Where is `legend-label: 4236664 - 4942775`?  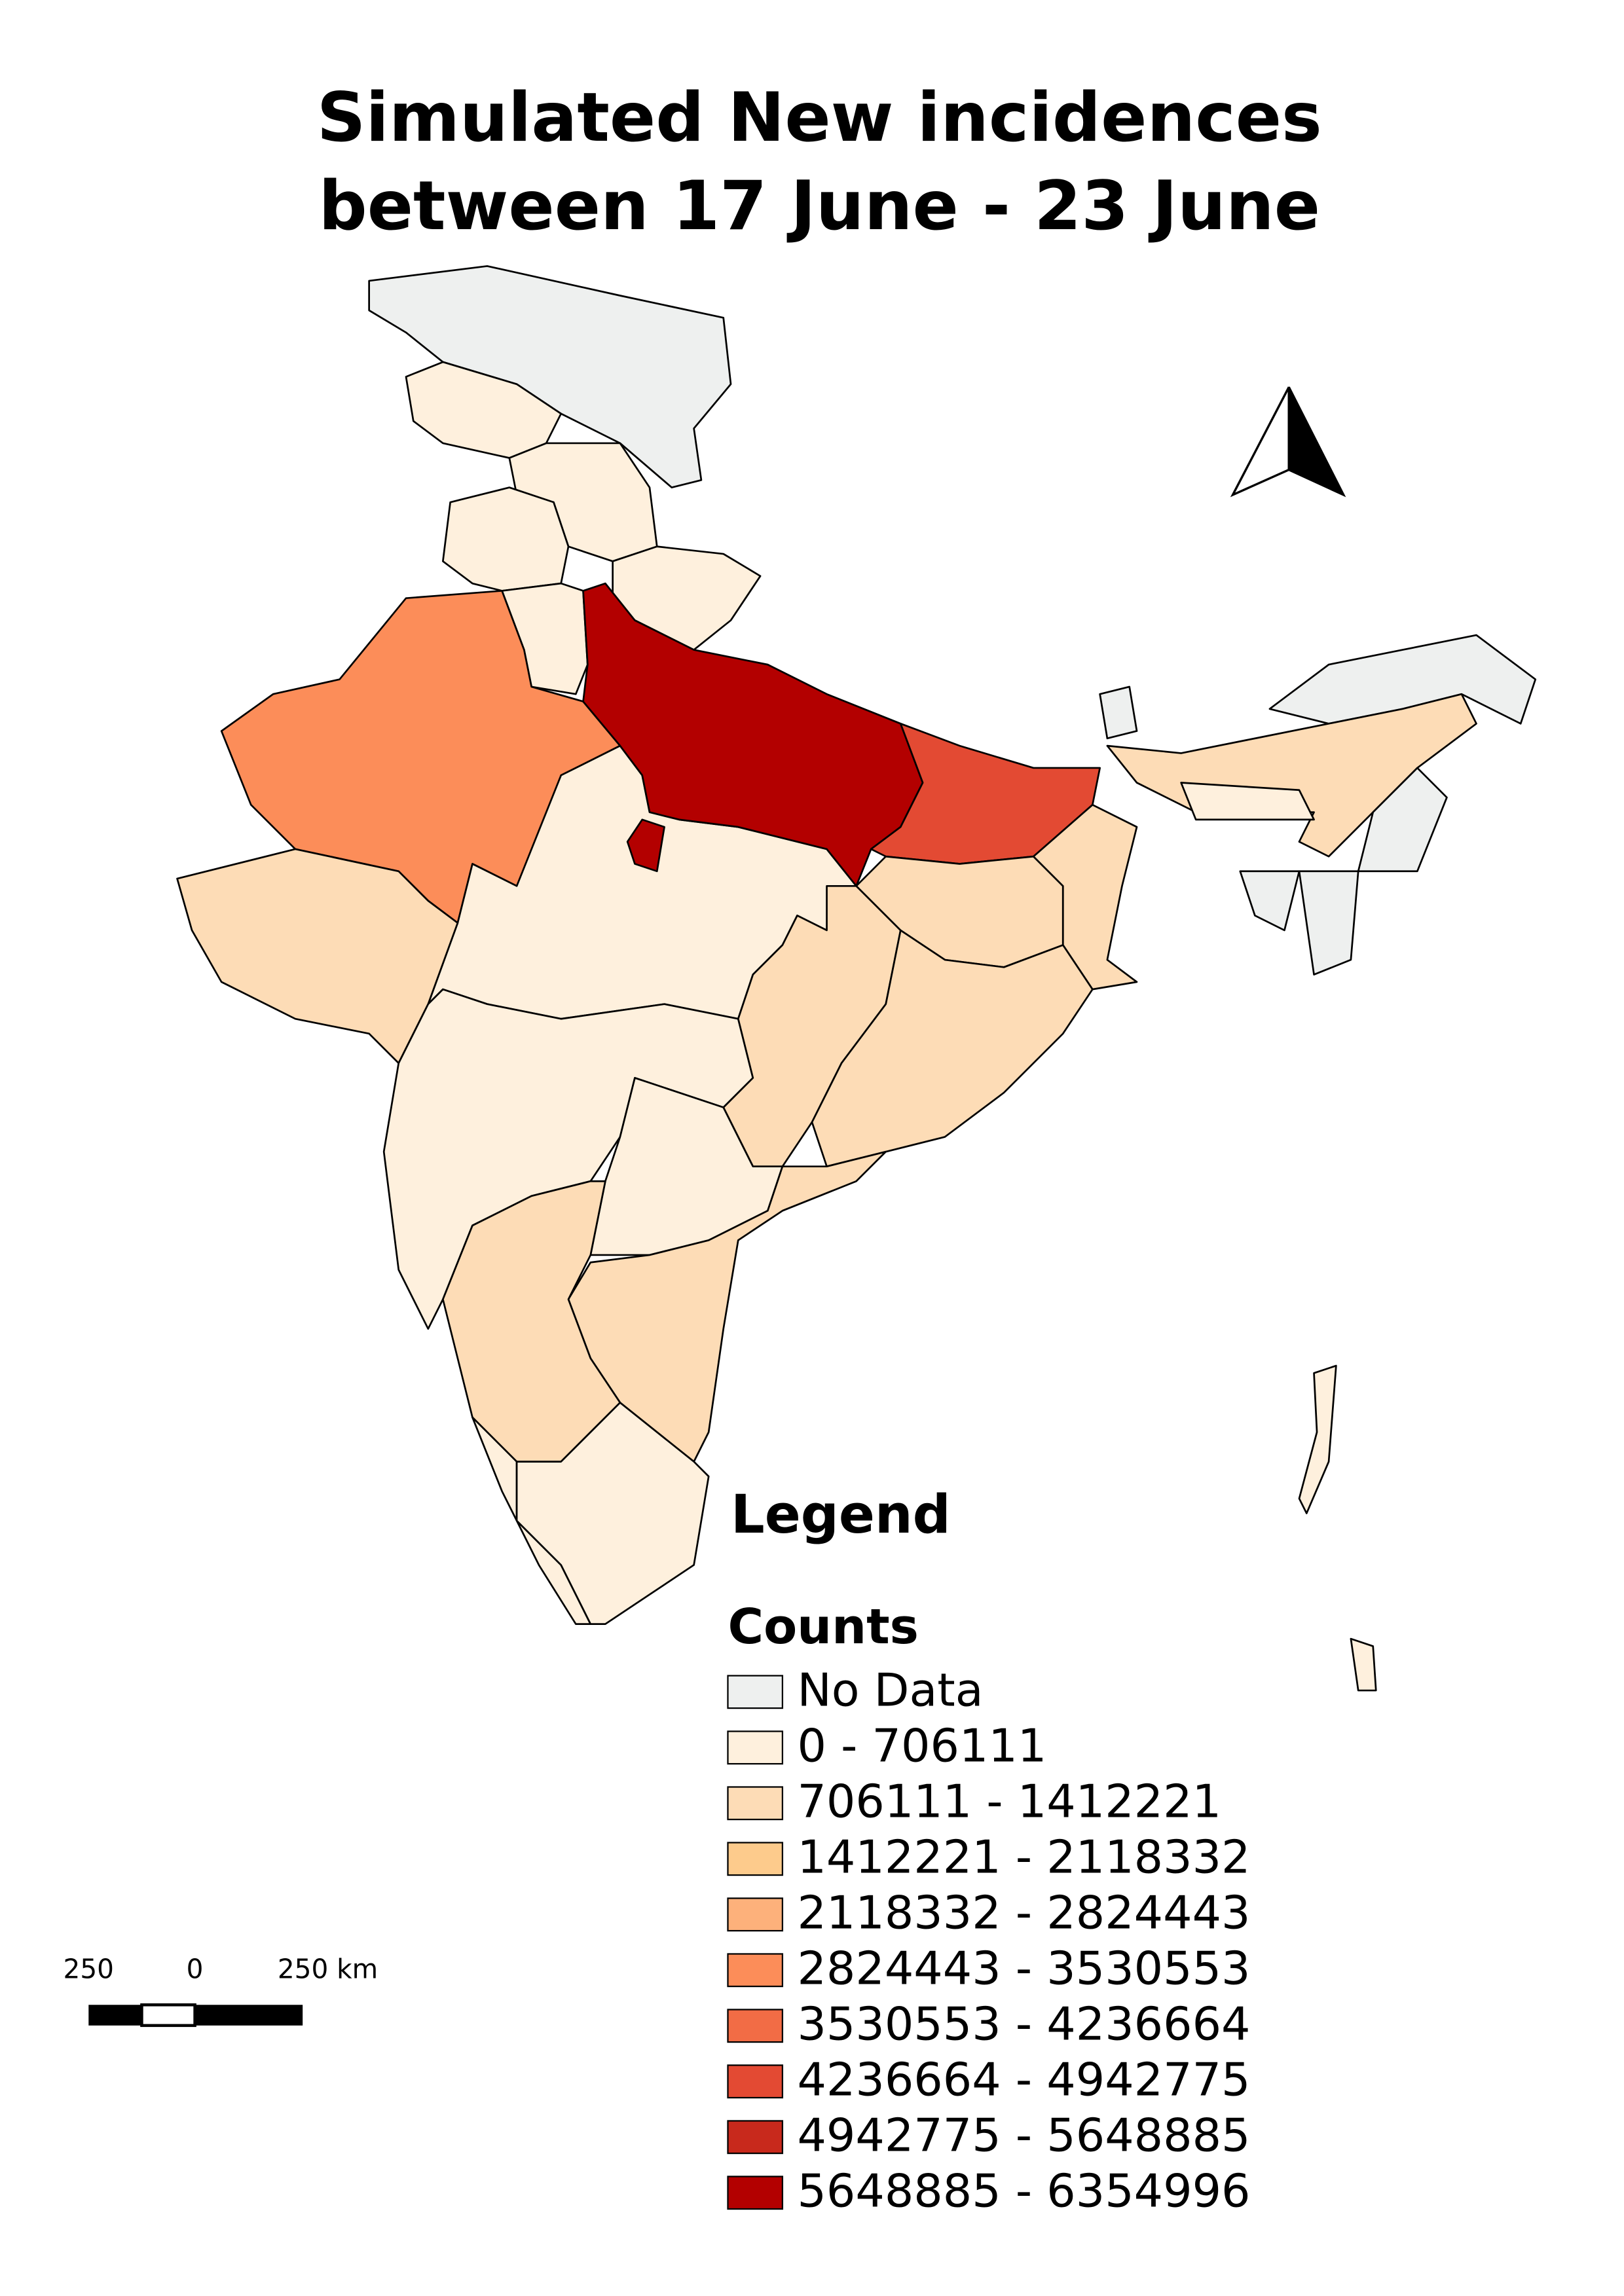
legend-label: 4236664 - 4942775 is located at coordinates (1023, 2080).